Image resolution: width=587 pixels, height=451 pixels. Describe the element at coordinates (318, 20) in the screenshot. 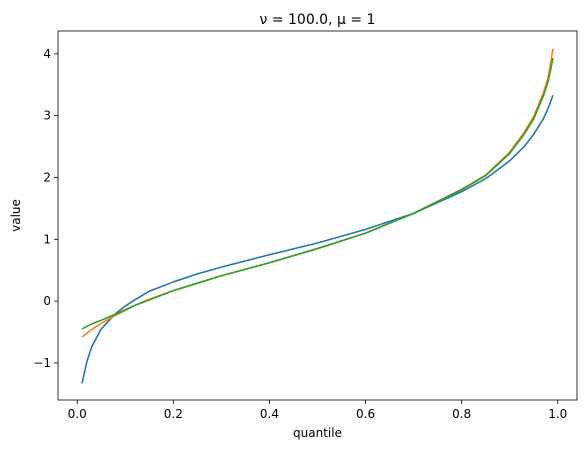

I see `chart-title: ν = 100.0, μ = 1` at that location.